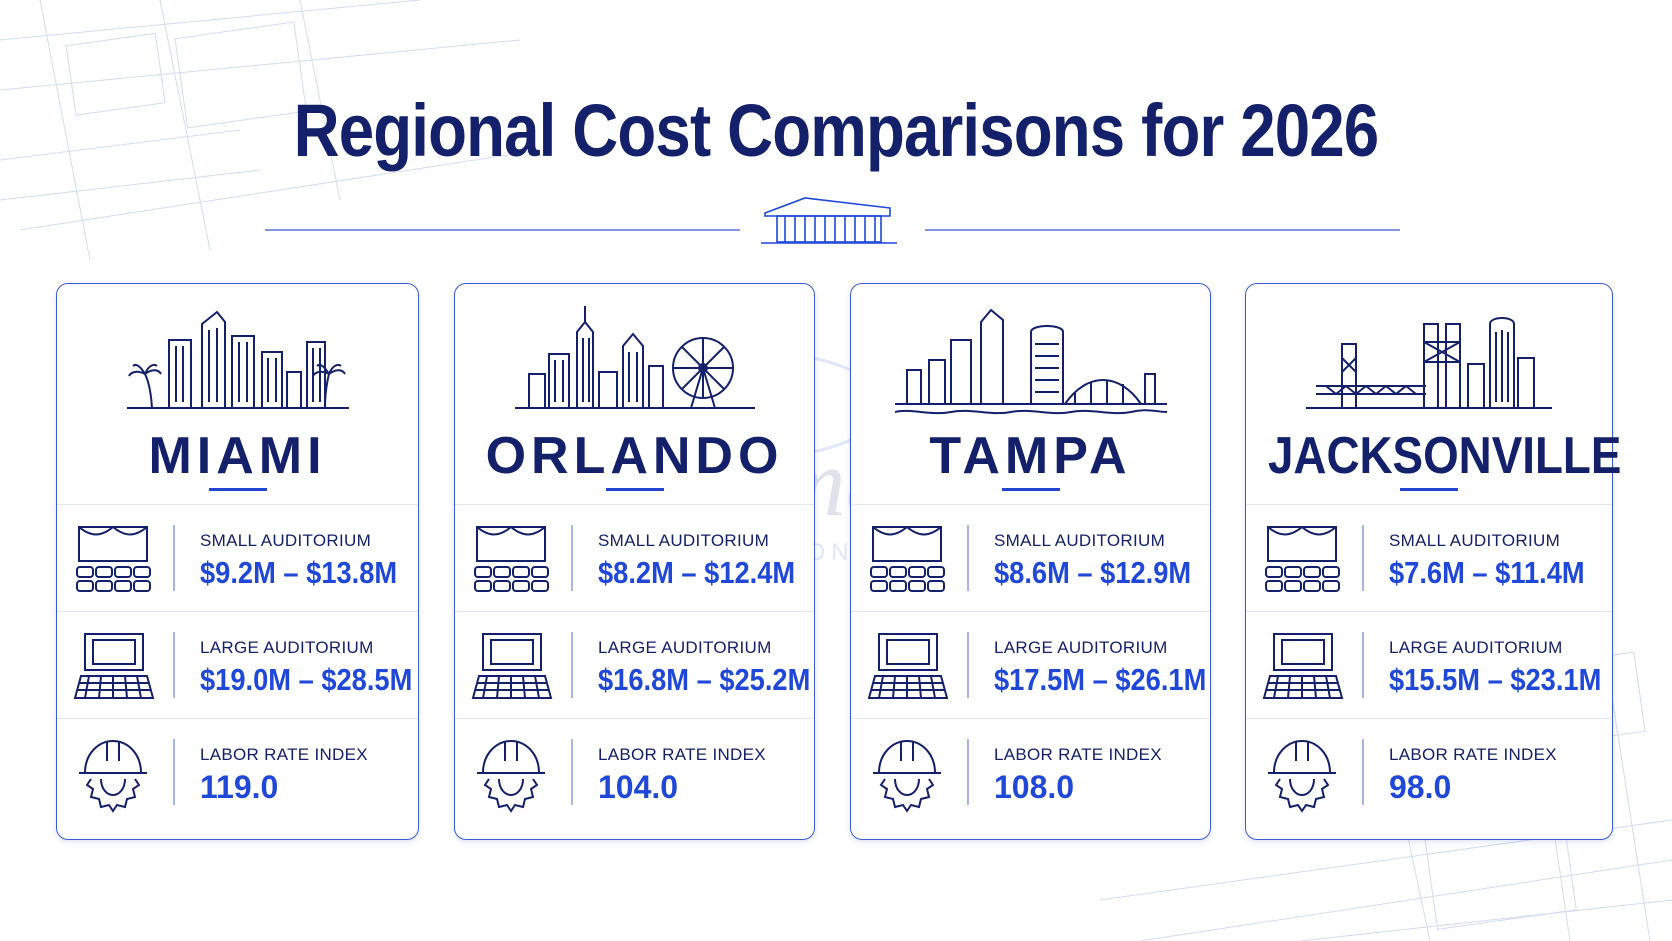  What do you see at coordinates (1093, 572) in the screenshot?
I see `small-auditorium-value: $8.6M – $12.9M` at bounding box center [1093, 572].